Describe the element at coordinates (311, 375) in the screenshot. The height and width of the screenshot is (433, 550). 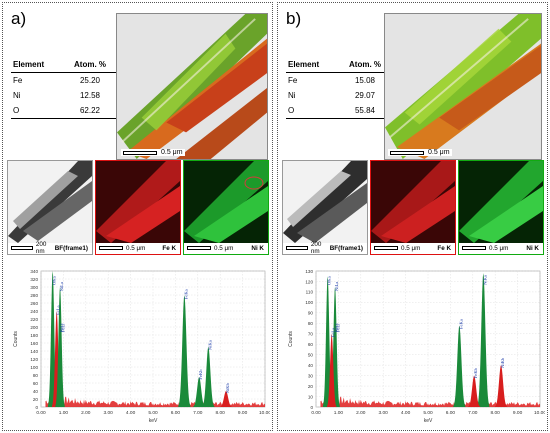
I see `y-tick-label: 30` at that location.